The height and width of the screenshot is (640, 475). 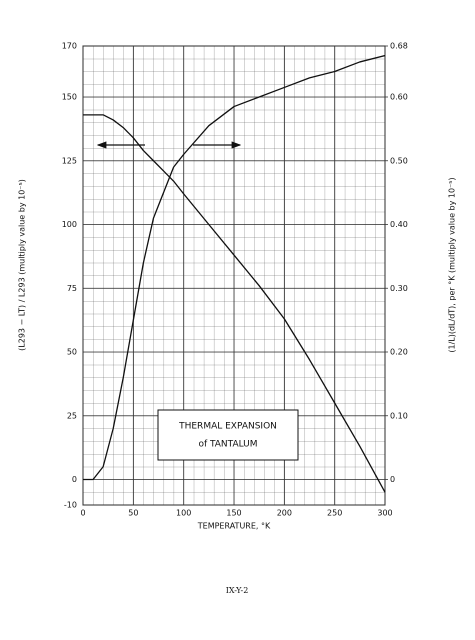 What do you see at coordinates (72, 288) in the screenshot?
I see `y-tick-label: 75` at bounding box center [72, 288].